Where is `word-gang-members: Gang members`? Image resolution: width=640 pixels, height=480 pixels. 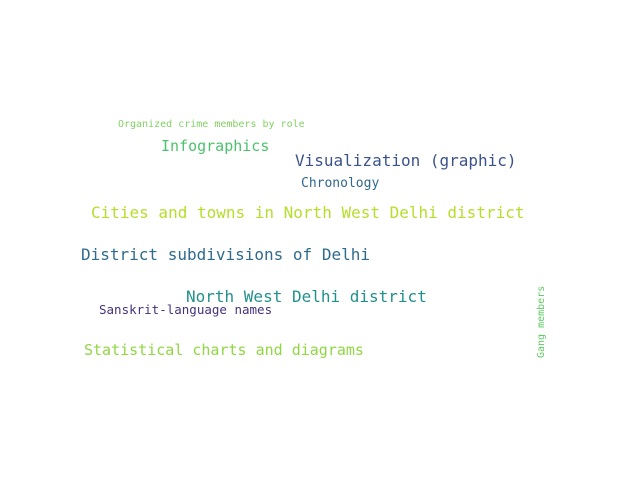 word-gang-members: Gang members is located at coordinates (541, 321).